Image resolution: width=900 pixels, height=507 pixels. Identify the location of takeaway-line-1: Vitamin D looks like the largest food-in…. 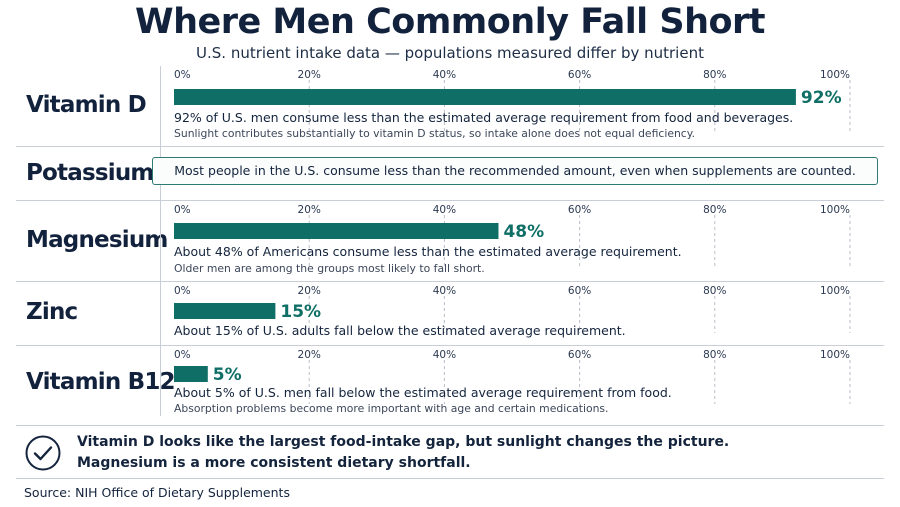
(403, 442).